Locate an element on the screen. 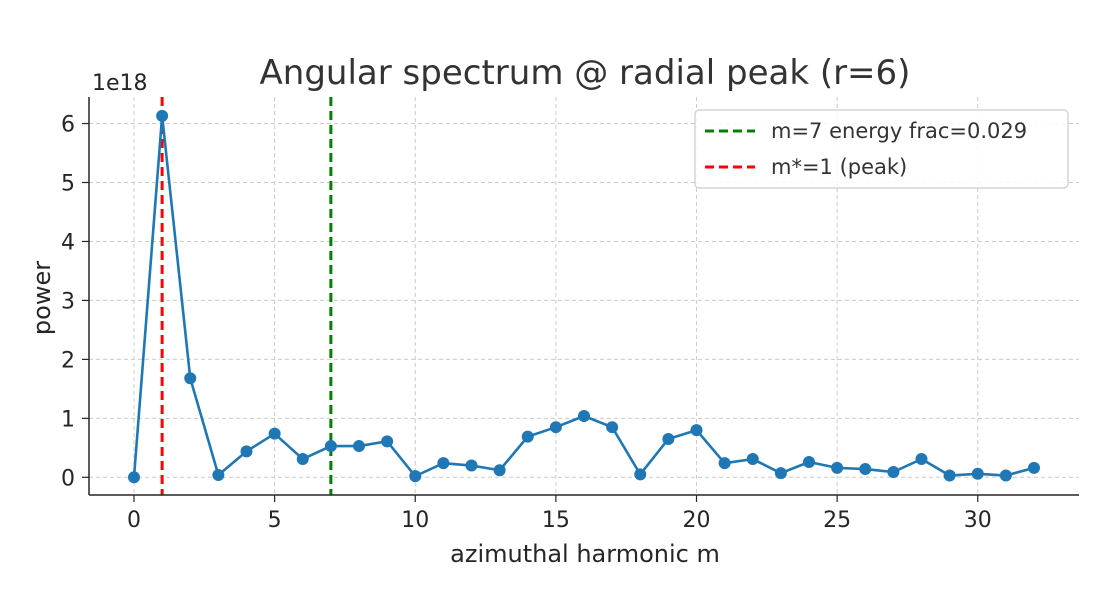 This screenshot has width=1105, height=595. reference-lines is located at coordinates (246, 296).